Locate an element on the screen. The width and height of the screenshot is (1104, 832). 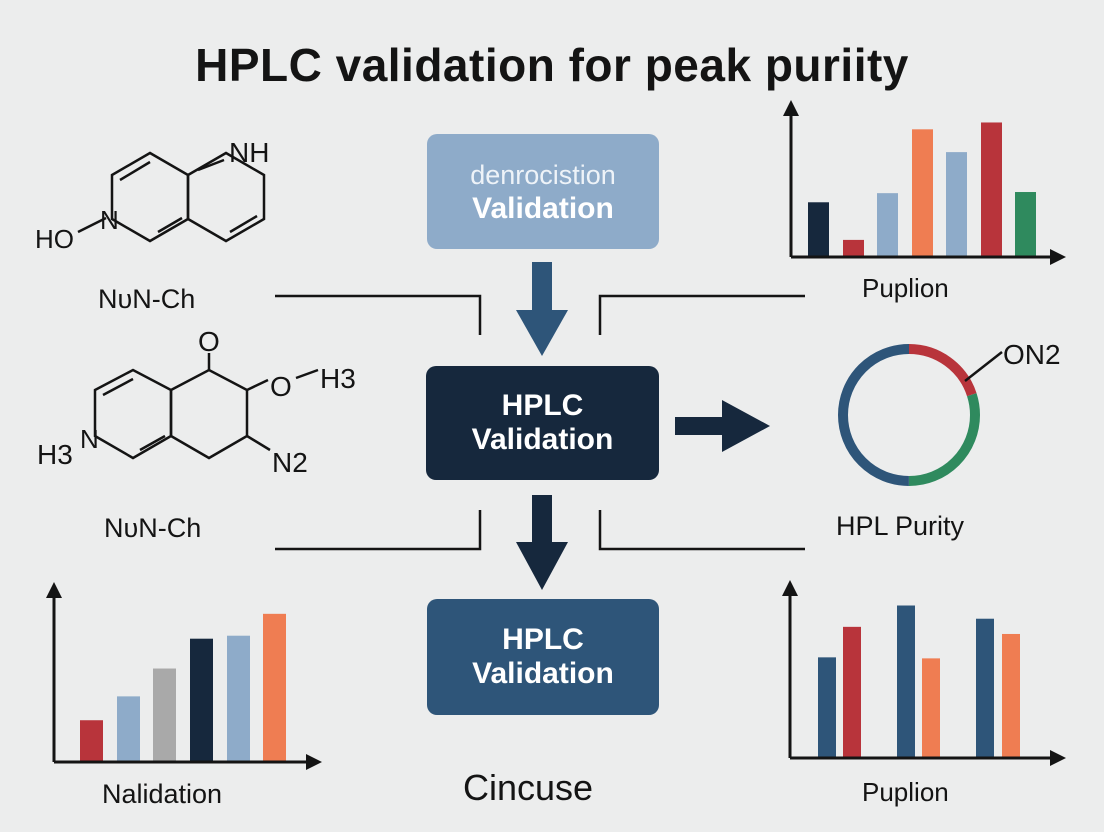
label-donut: HPL Purity is located at coordinates (900, 526).